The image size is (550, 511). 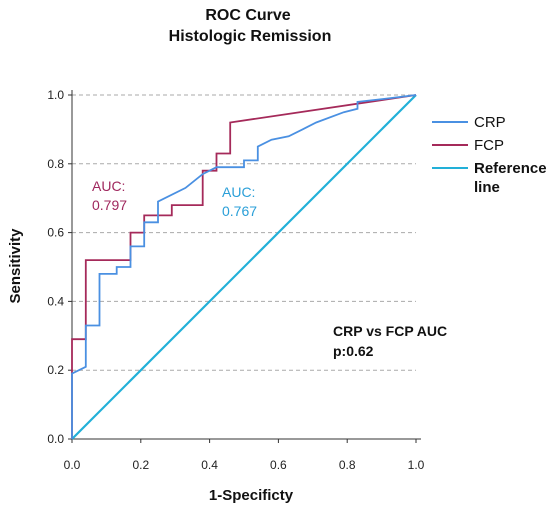 What do you see at coordinates (251, 495) in the screenshot?
I see `x-axis-label: 1-Specificty` at bounding box center [251, 495].